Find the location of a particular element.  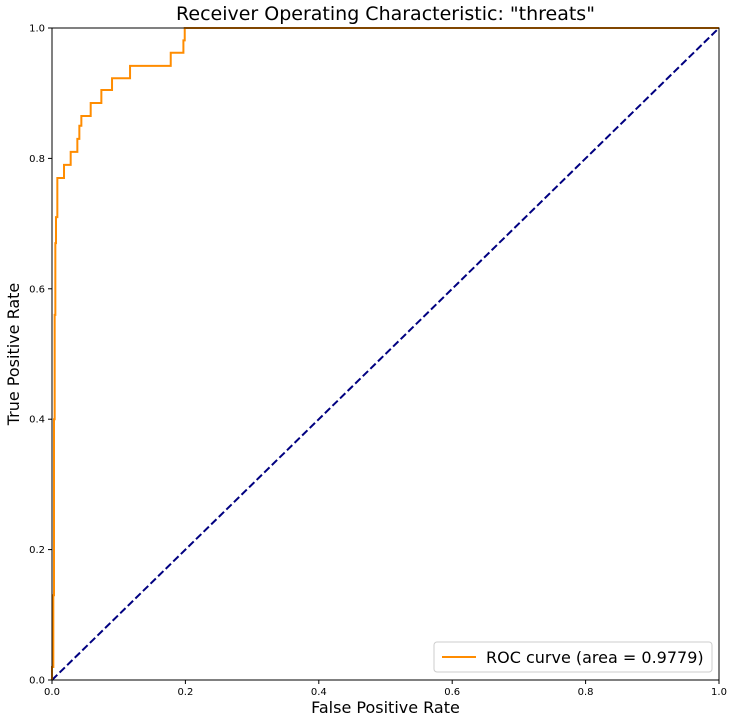

x-tick-label: 0.2 is located at coordinates (185, 692).